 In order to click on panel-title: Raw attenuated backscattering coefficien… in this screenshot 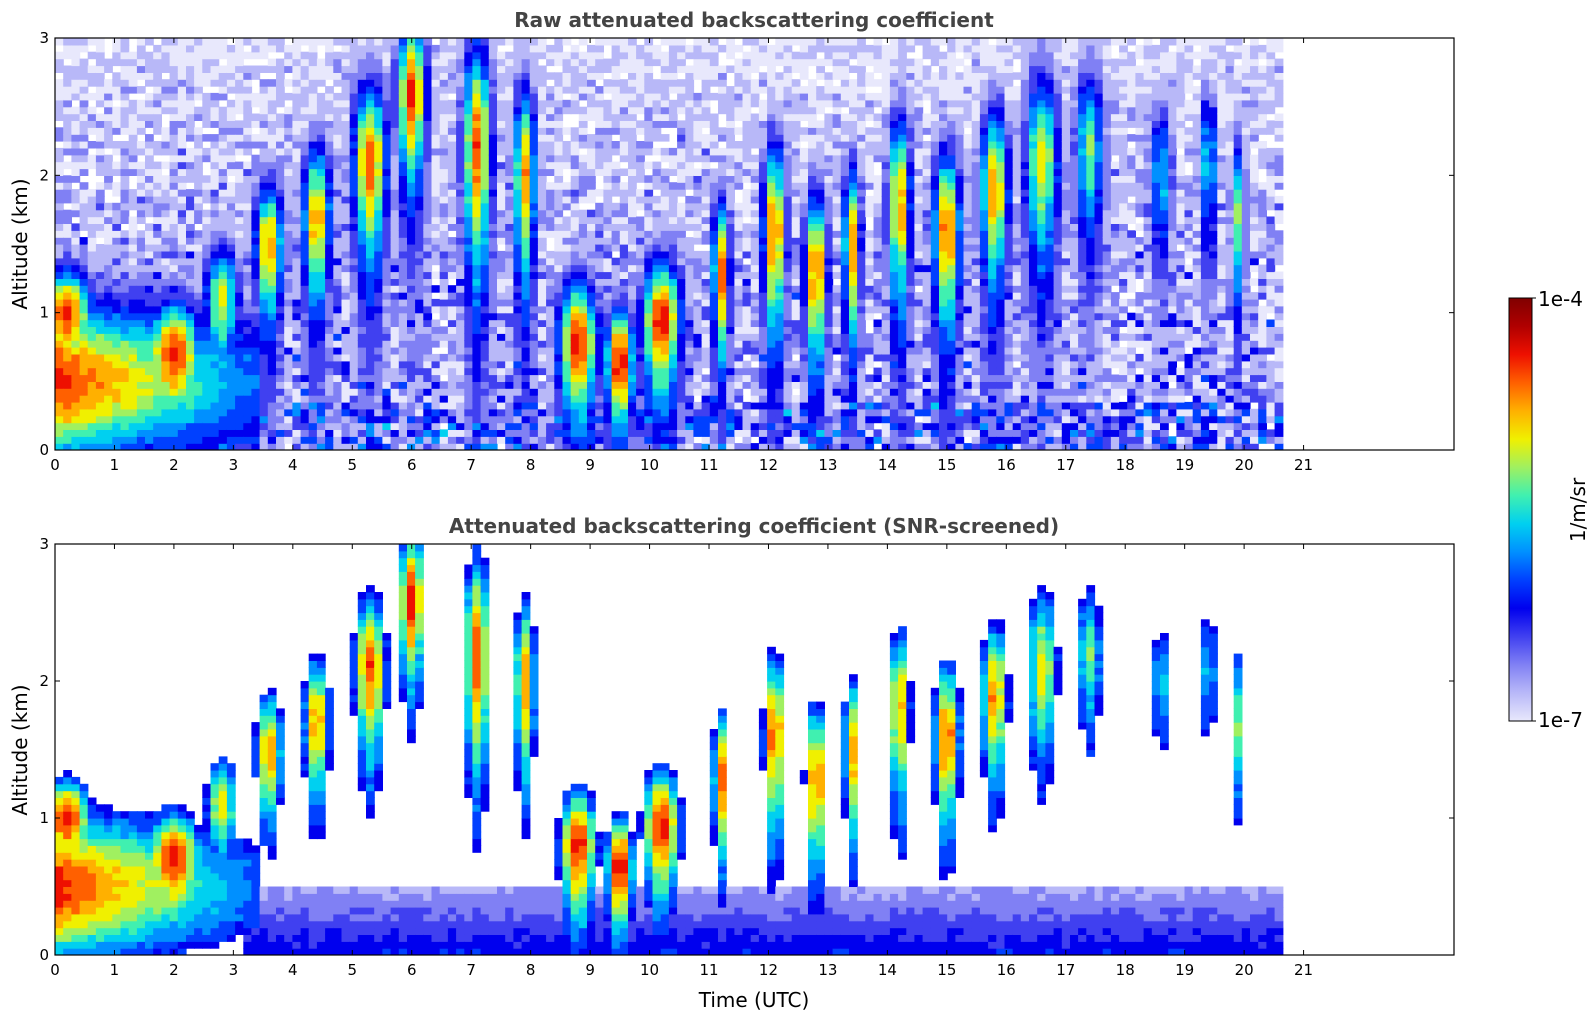, I will do `click(754, 20)`.